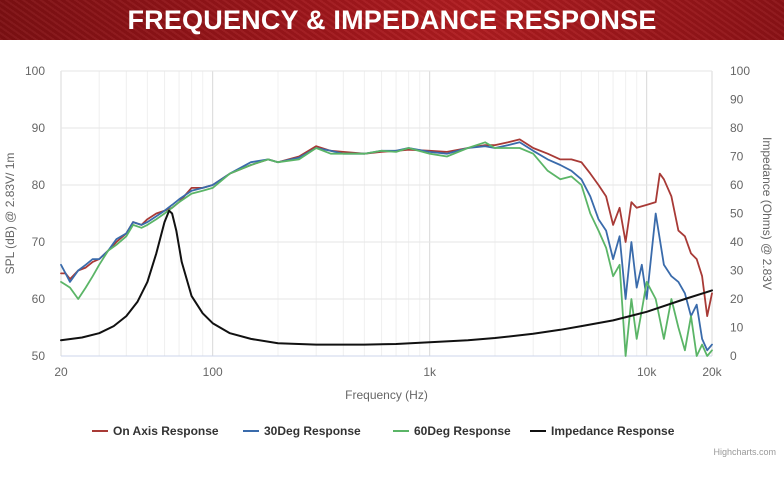 Image resolution: width=784 pixels, height=479 pixels. Describe the element at coordinates (737, 185) in the screenshot. I see `y2-tick-label: 60` at that location.